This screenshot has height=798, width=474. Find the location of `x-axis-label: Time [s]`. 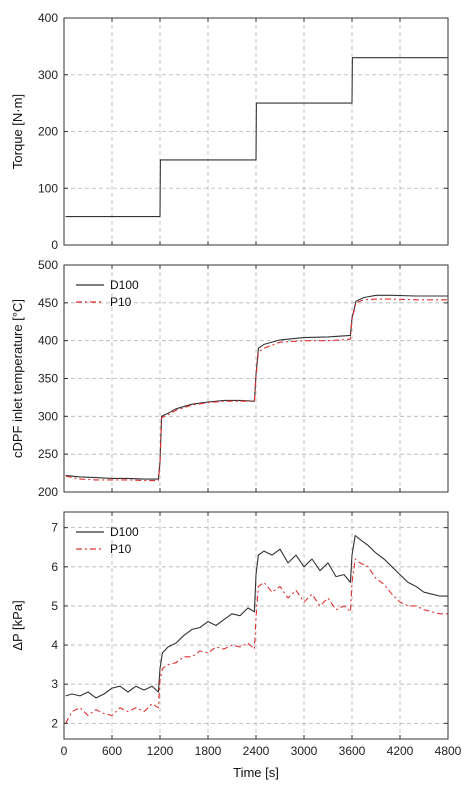

x-axis-label: Time [s] is located at coordinates (256, 772).